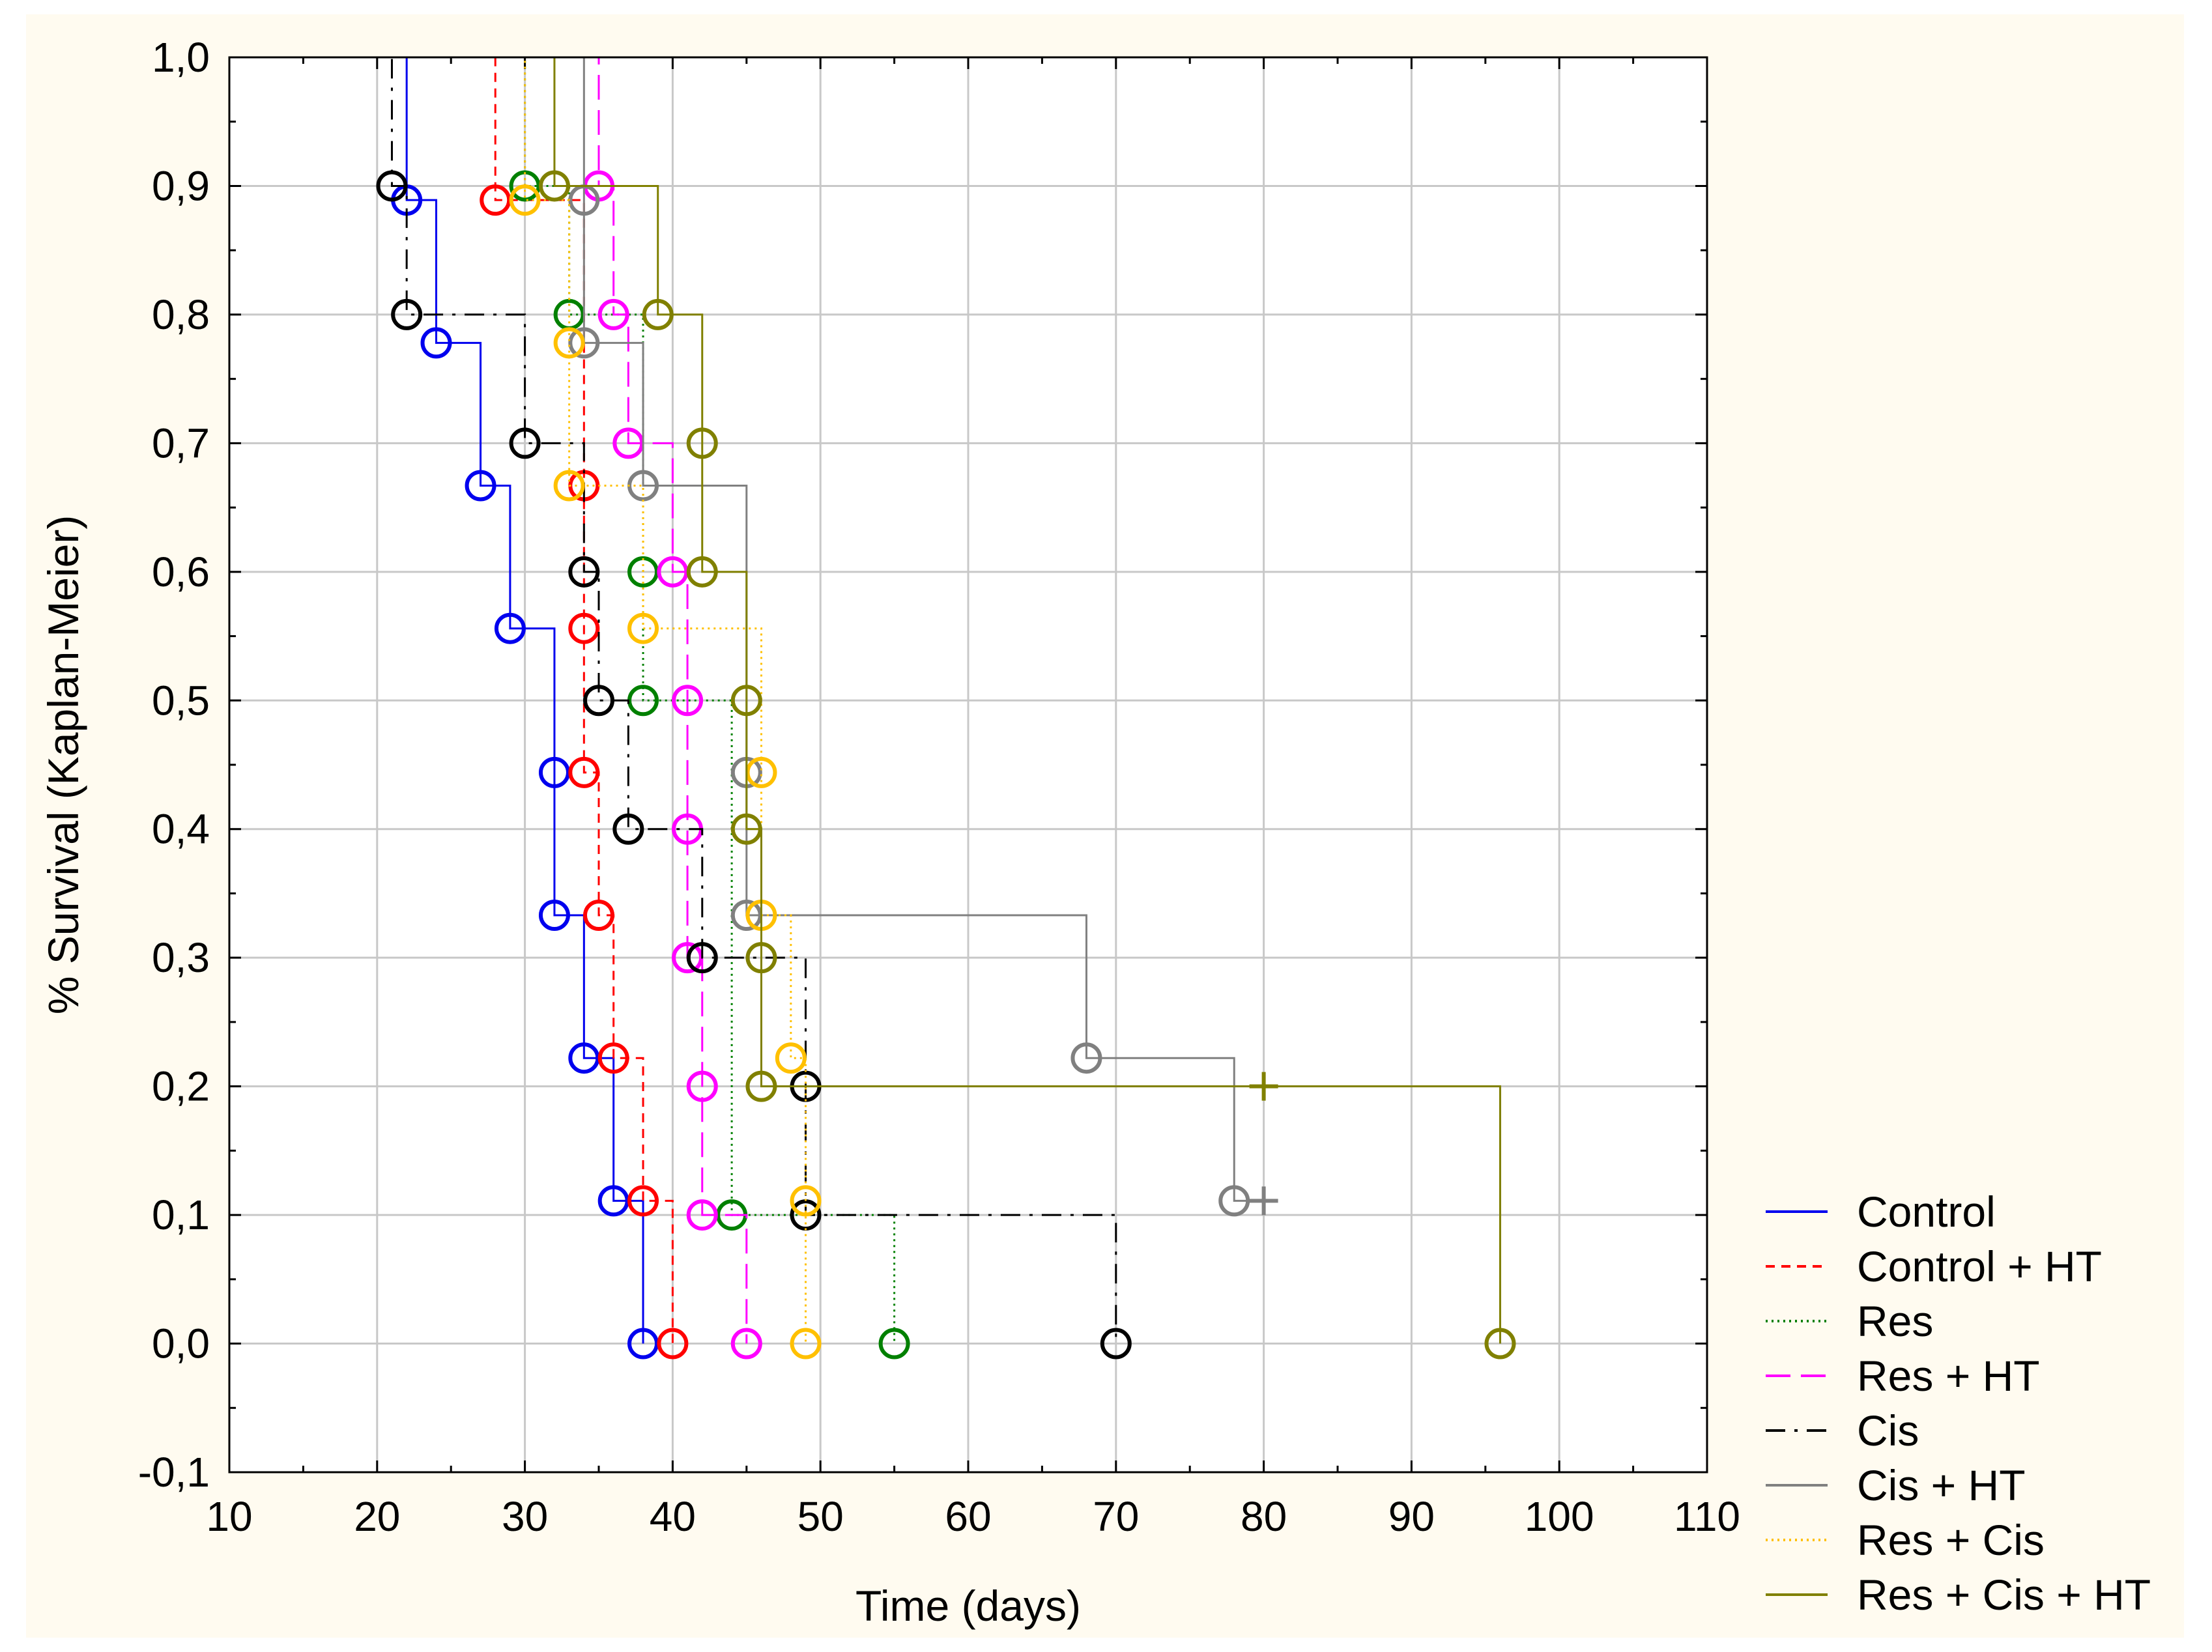 This screenshot has height=1652, width=2212. I want to click on x-tick-label: 50, so click(820, 1516).